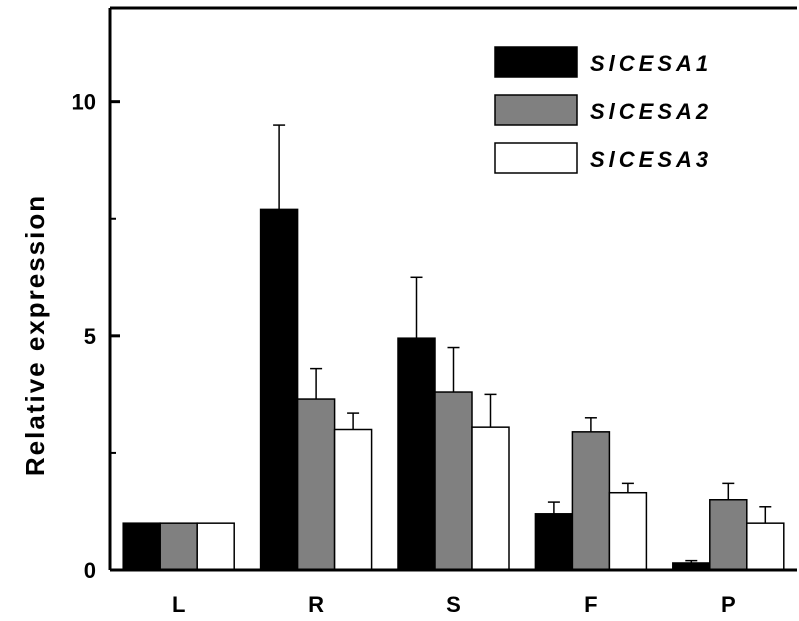  Describe the element at coordinates (728, 535) in the screenshot. I see `bar-SlCESA2-P` at that location.